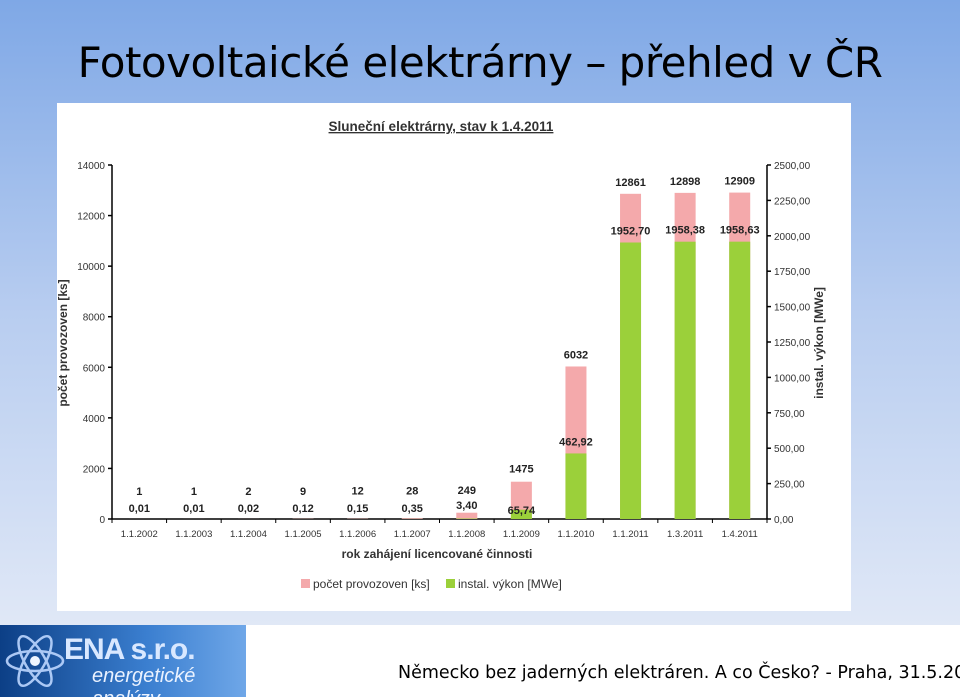 Image resolution: width=960 pixels, height=697 pixels. I want to click on data-label-power: 0,02, so click(248, 509).